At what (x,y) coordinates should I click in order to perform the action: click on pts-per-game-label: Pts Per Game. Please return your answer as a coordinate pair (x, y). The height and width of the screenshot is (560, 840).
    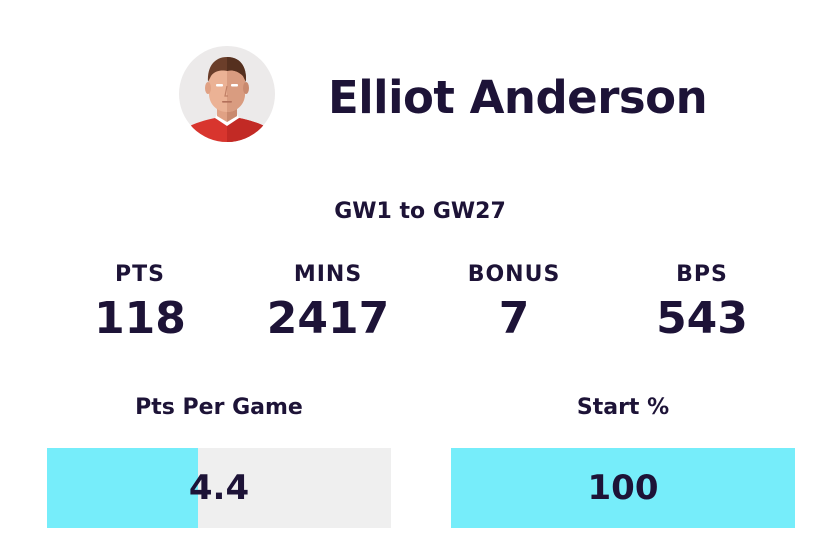
    Looking at the image, I should click on (219, 407).